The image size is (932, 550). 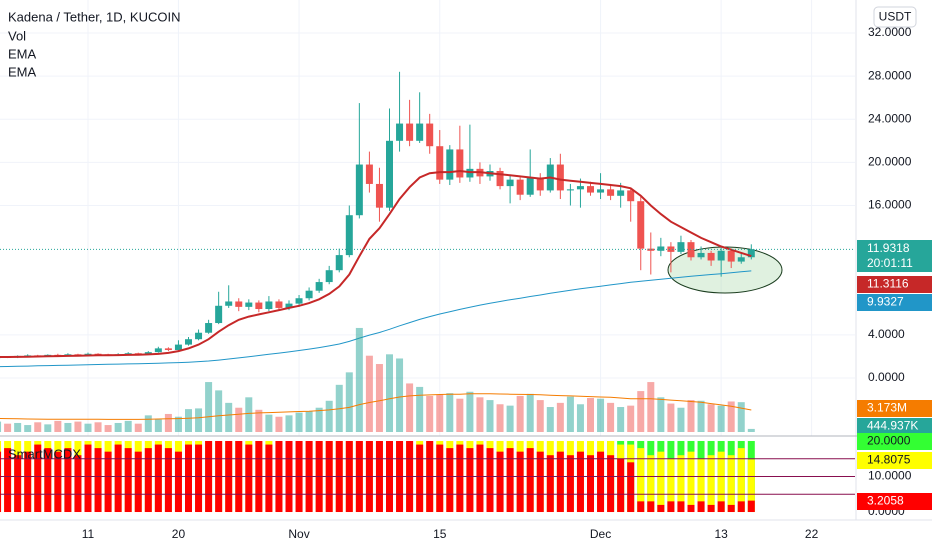 What do you see at coordinates (890, 263) in the screenshot?
I see `countdown: 20:01:11` at bounding box center [890, 263].